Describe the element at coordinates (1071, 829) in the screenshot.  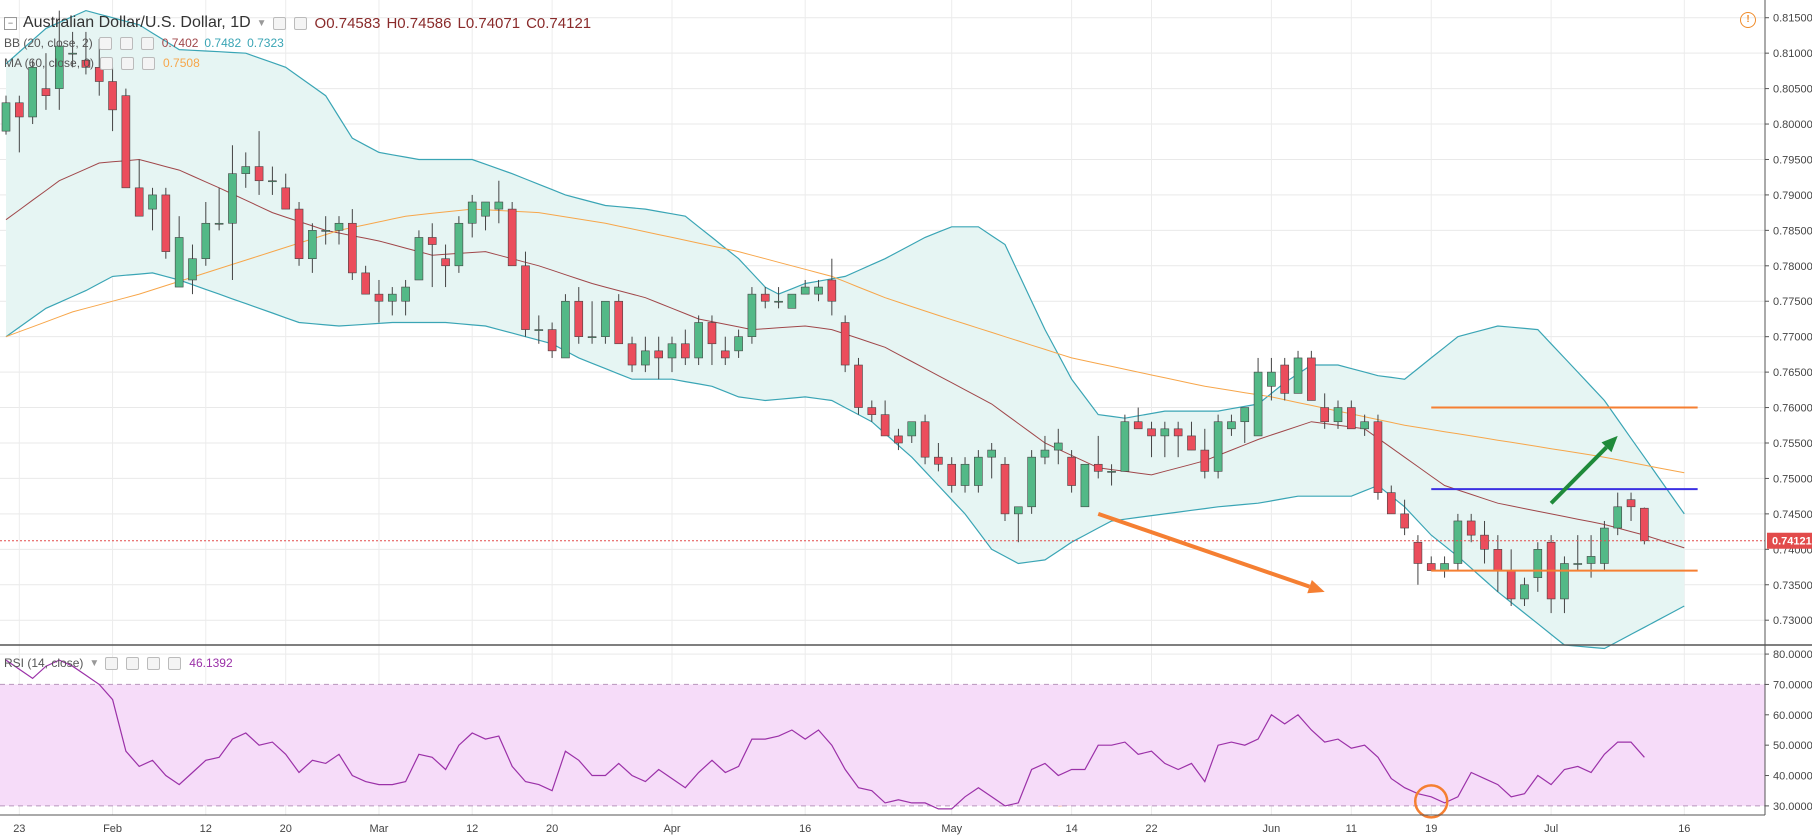
I see `time-tick-label: 14` at that location.